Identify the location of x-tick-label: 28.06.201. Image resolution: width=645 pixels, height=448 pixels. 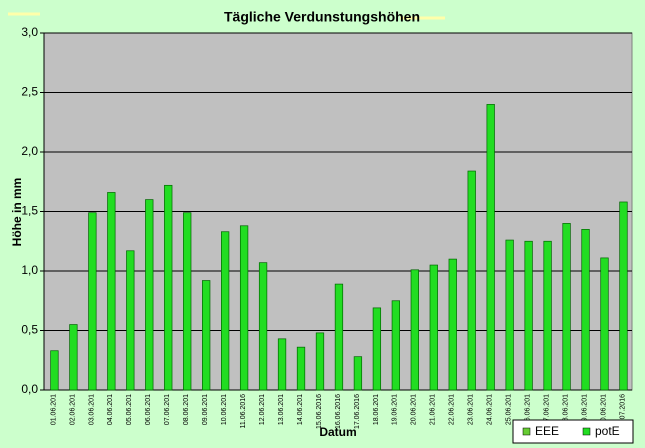
(565, 409).